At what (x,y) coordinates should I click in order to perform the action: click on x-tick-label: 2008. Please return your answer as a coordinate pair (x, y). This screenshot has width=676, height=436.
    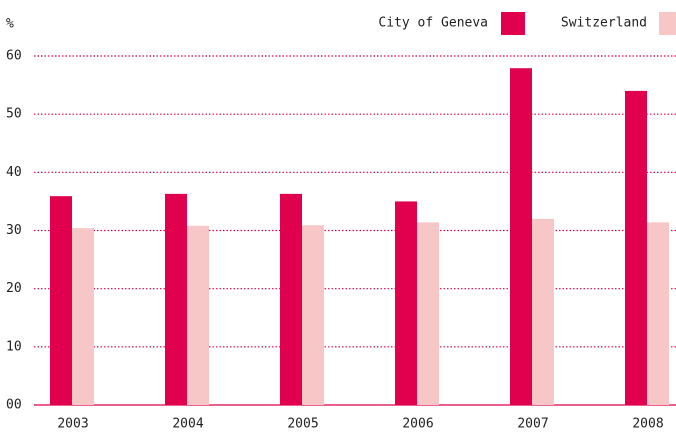
    Looking at the image, I should click on (647, 424).